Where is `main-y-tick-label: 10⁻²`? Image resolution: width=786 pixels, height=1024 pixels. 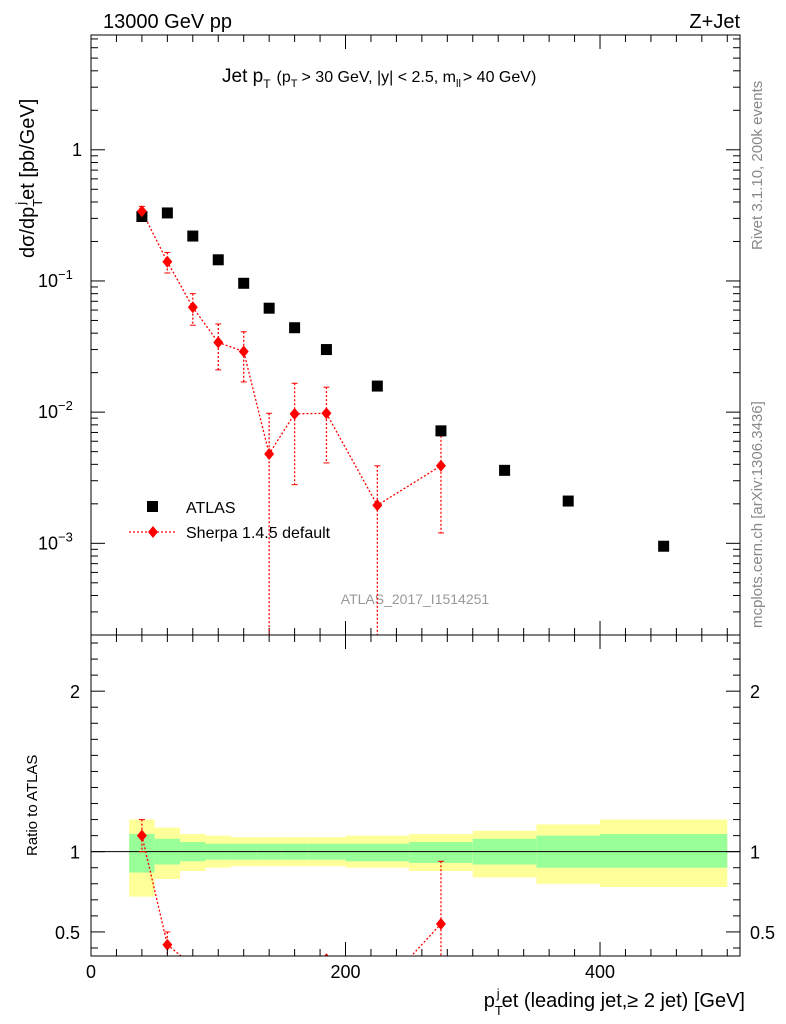
main-y-tick-label: 10⁻² is located at coordinates (55, 410).